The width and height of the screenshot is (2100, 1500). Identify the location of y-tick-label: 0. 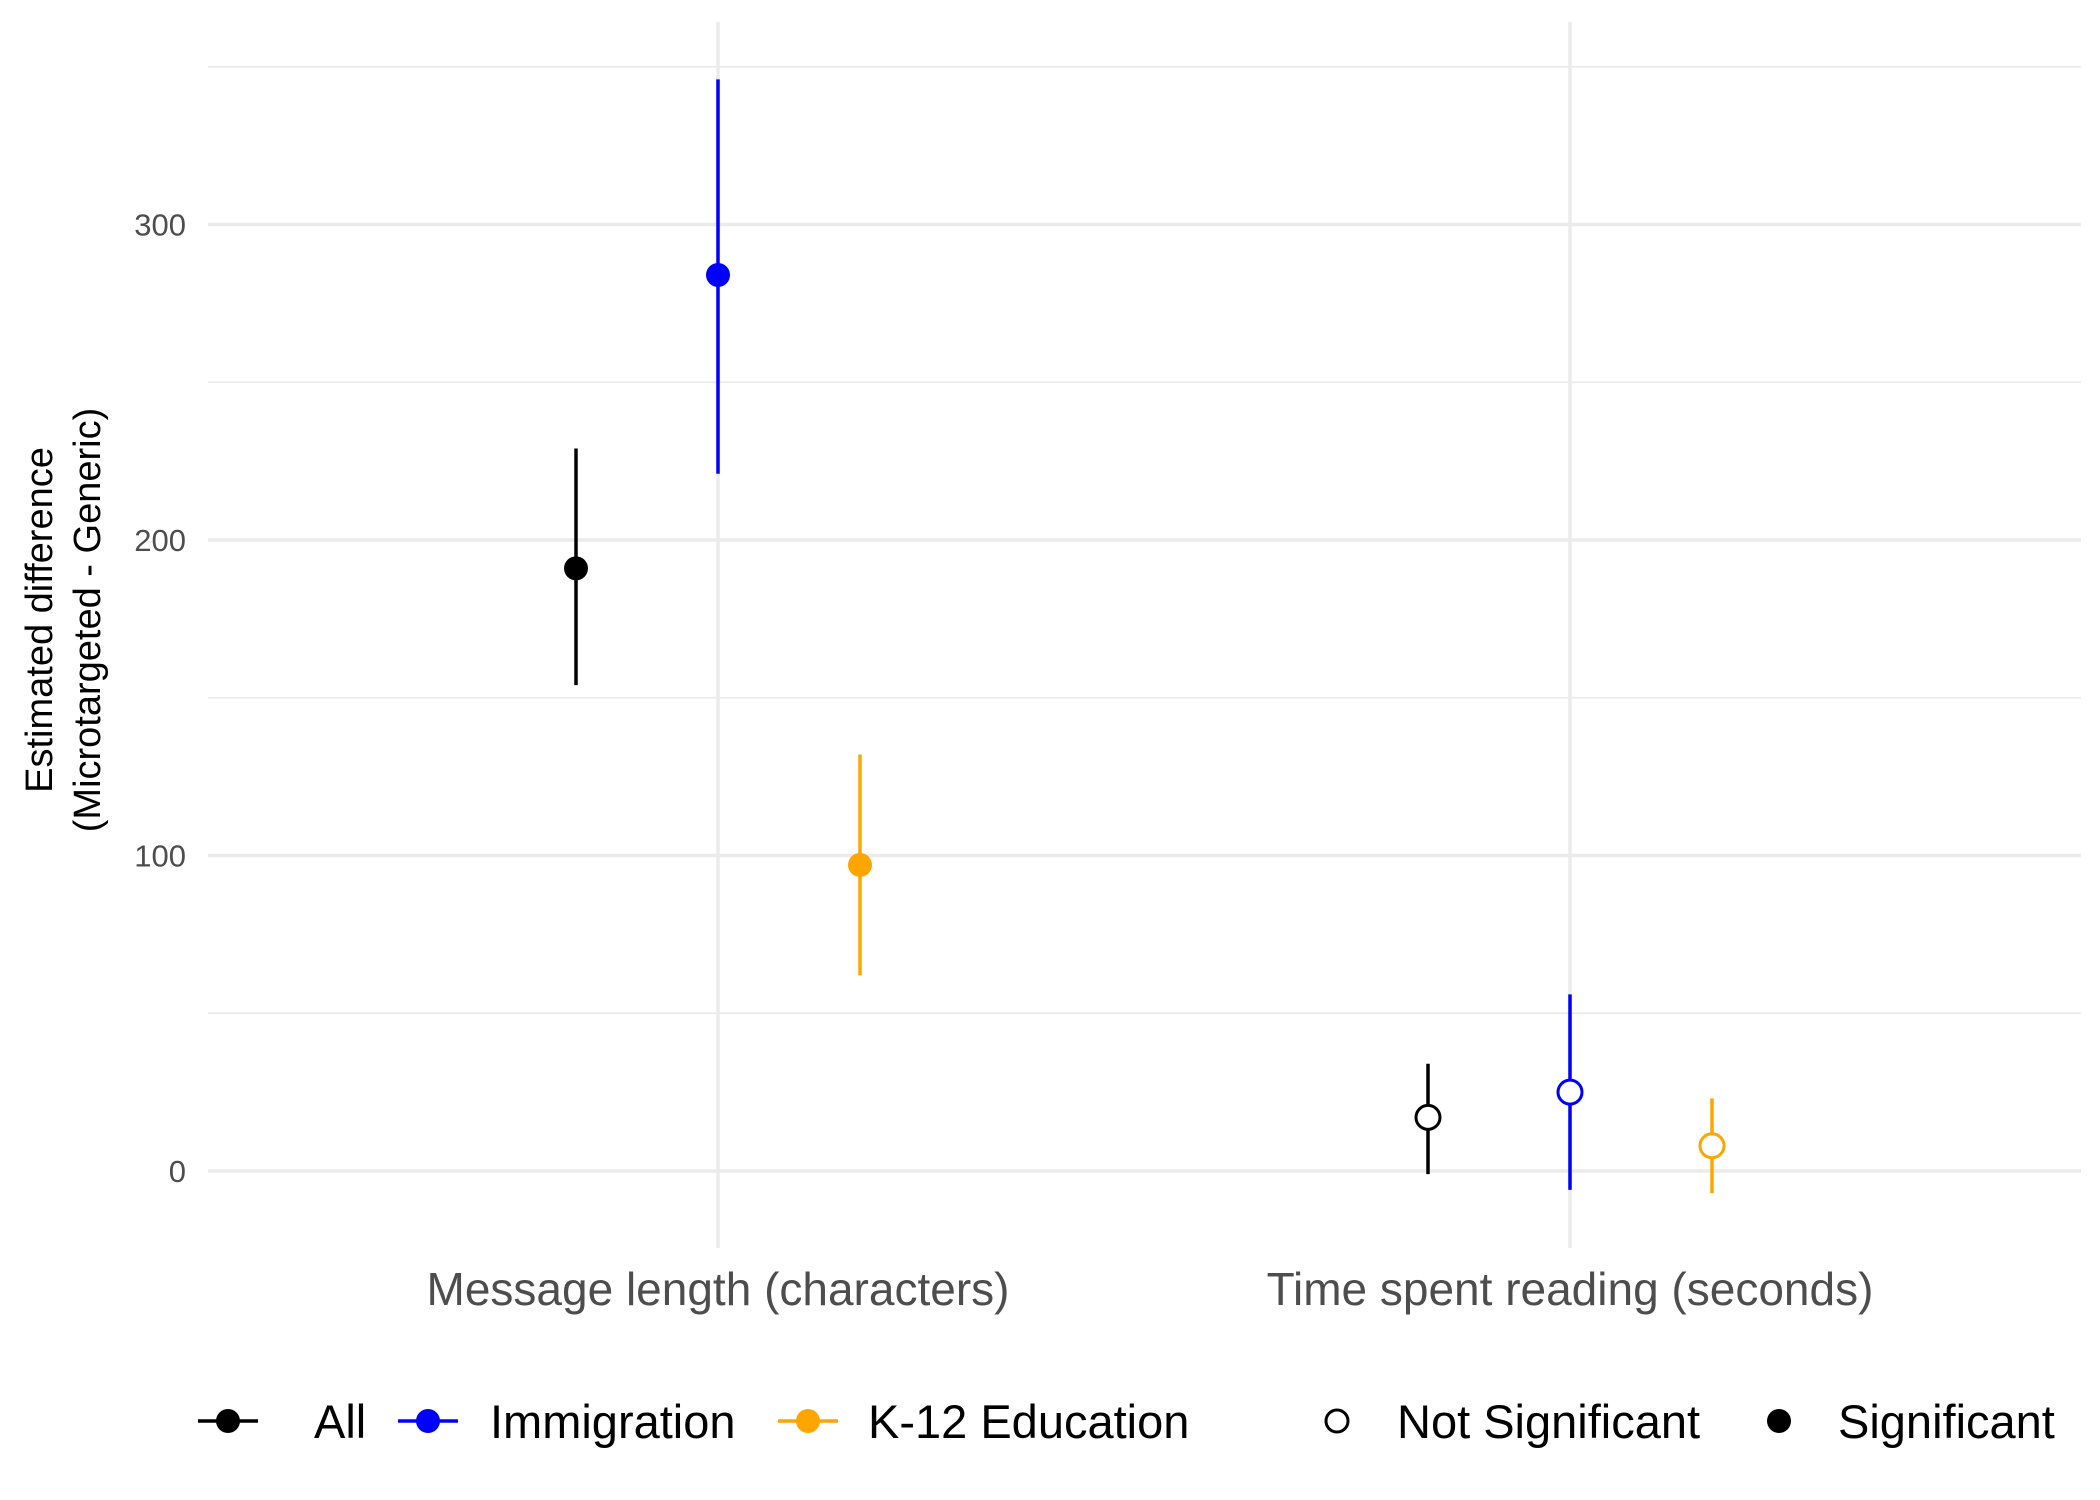
(177, 1171).